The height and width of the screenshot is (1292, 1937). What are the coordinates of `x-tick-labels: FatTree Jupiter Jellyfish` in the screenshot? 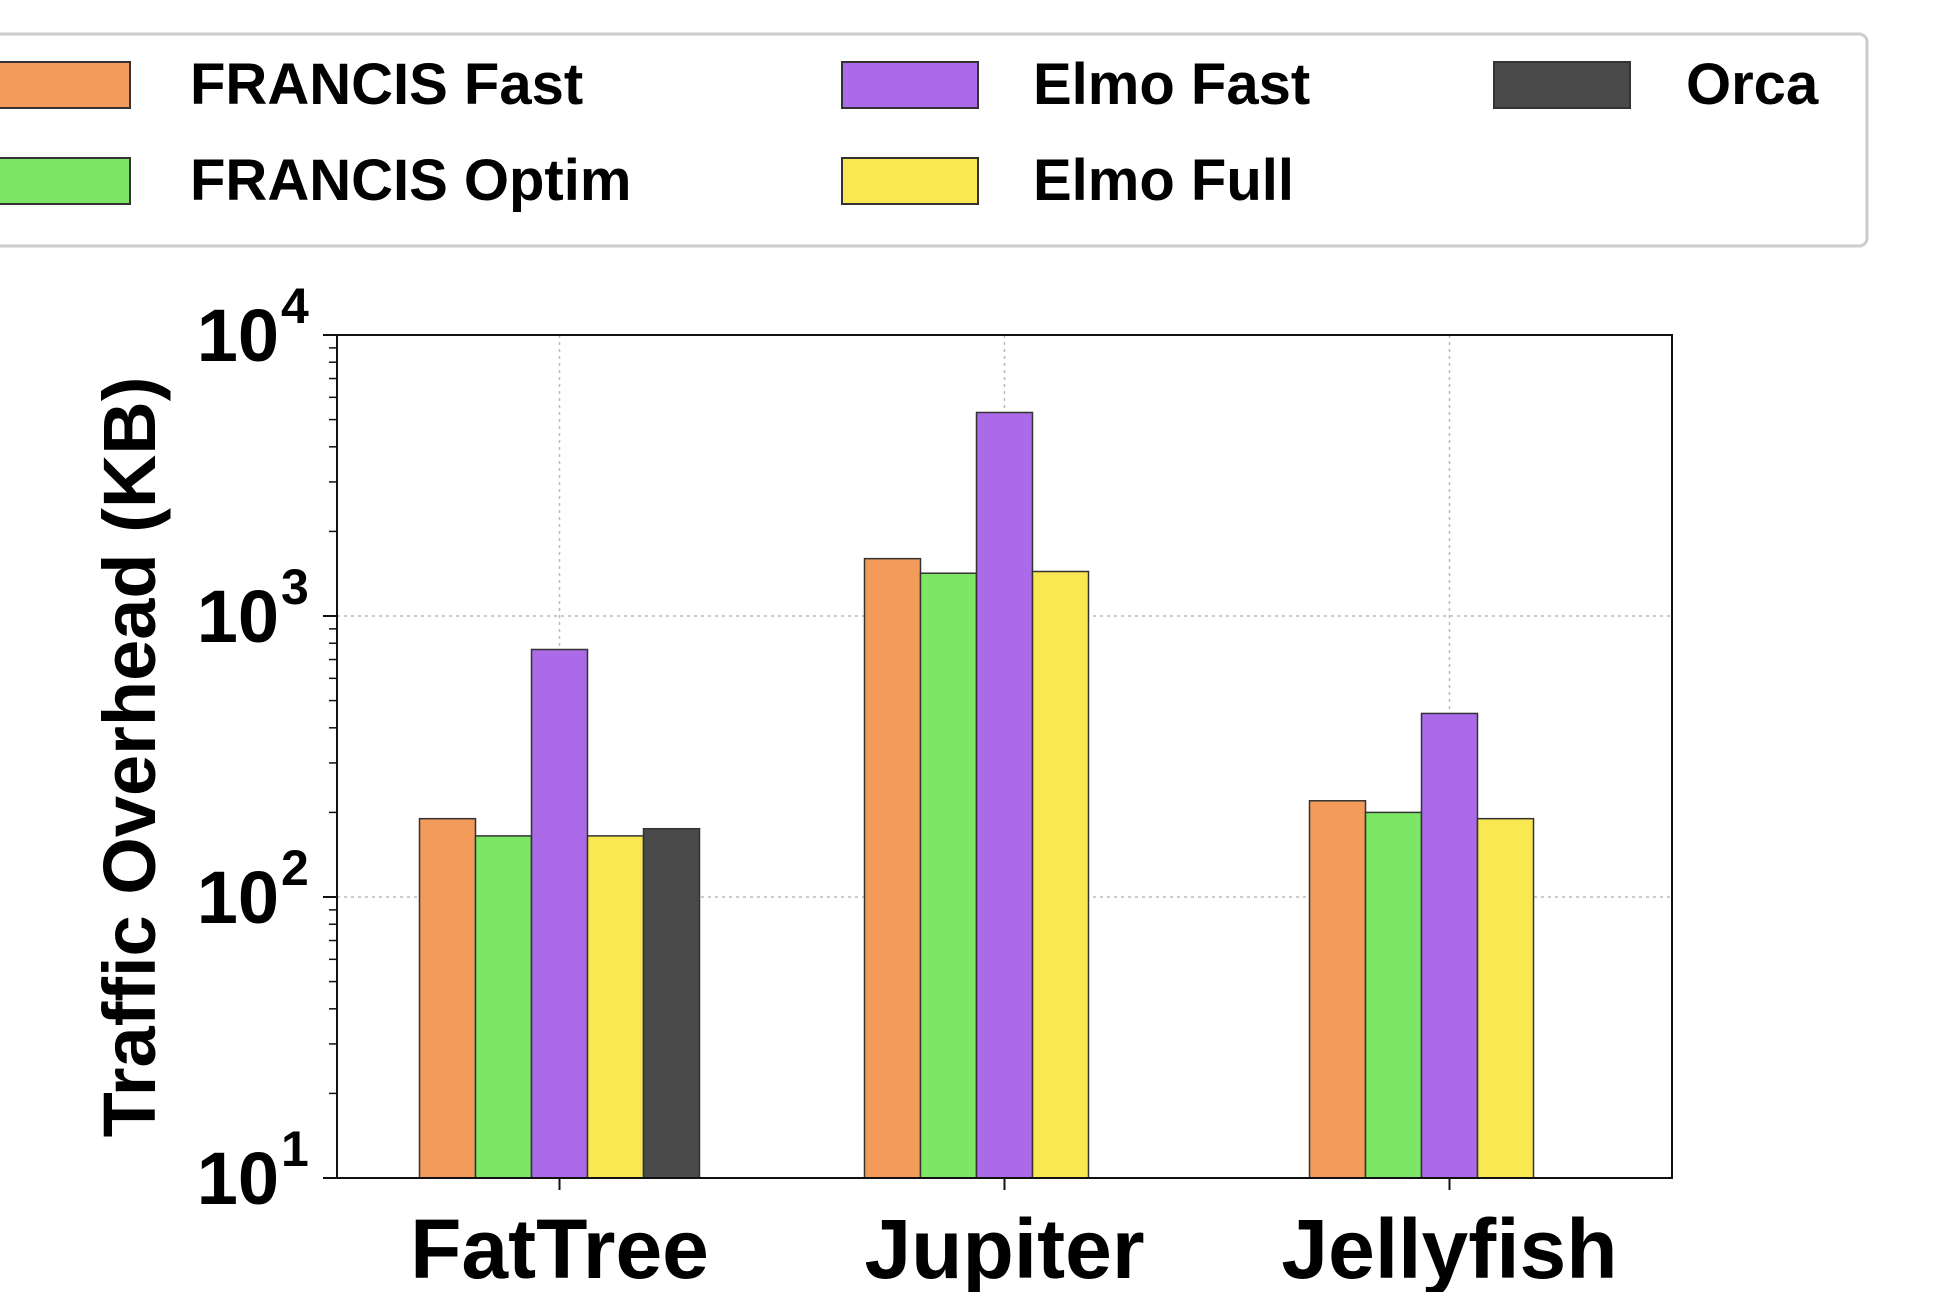 It's located at (1014, 1235).